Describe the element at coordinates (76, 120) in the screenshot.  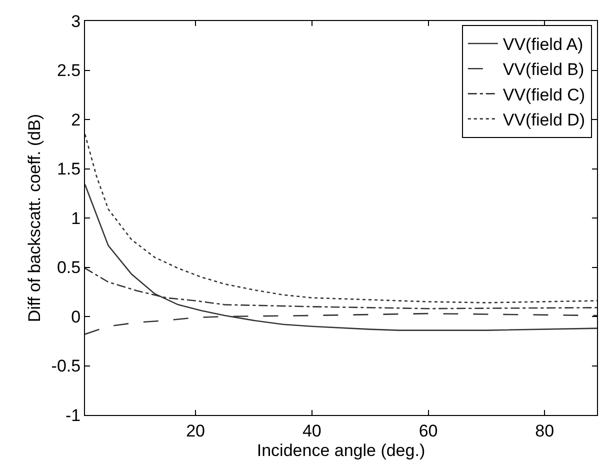
I see `y-tick-label: 2` at that location.